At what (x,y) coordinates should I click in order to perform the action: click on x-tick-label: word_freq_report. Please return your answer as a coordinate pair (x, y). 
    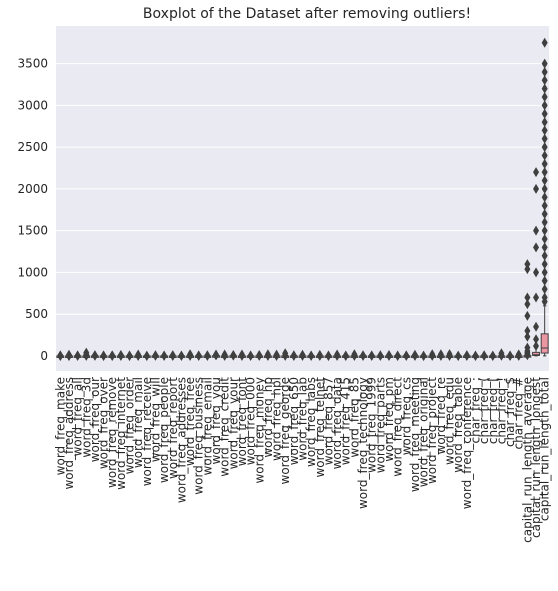
    Looking at the image, I should click on (173, 428).